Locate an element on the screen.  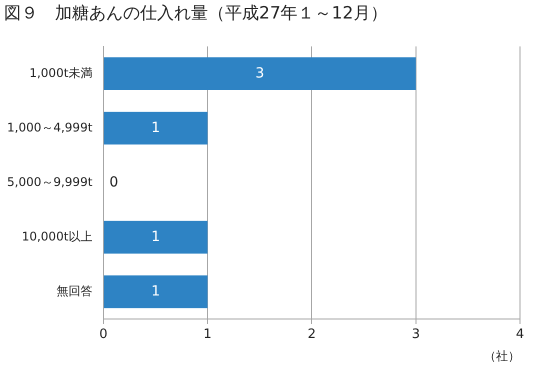
y-tick-label: 10,000t以上 is located at coordinates (57, 236).